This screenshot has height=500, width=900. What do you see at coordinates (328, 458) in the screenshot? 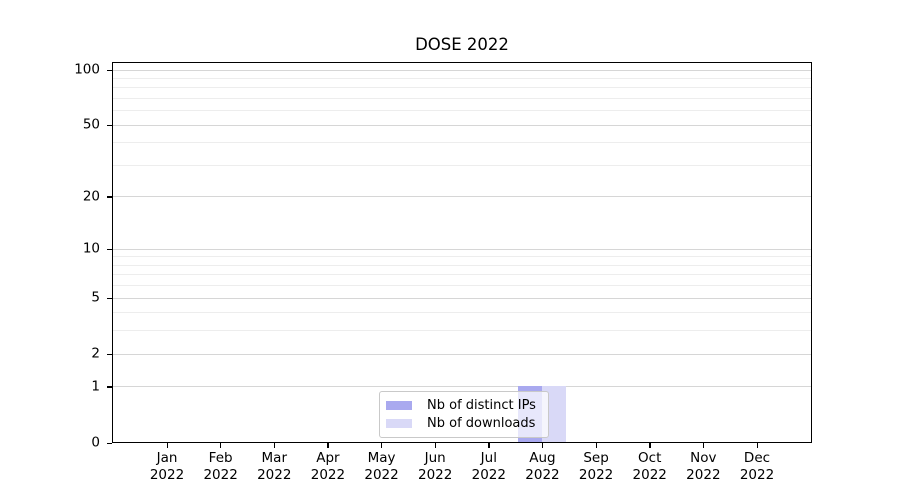
I see `x-tick-month: Apr` at bounding box center [328, 458].